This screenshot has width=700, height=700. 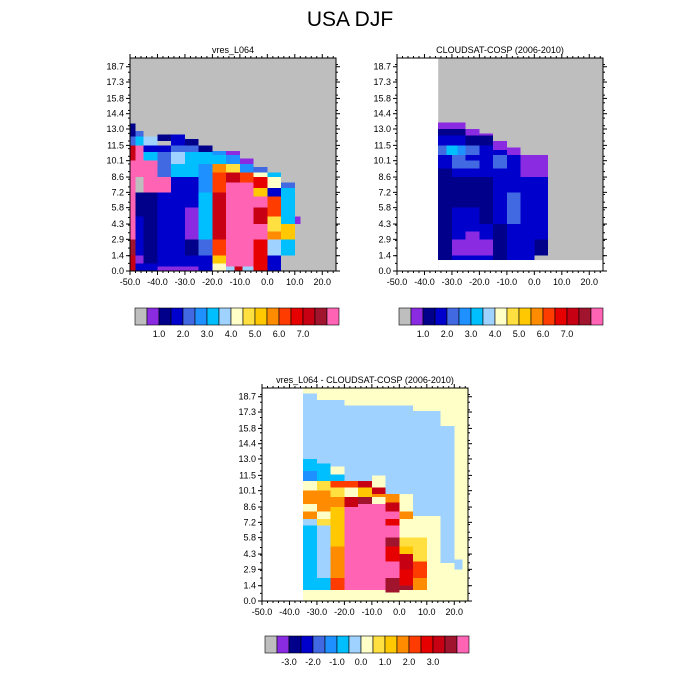 I want to click on x-tick-label: -20.0, so click(x=212, y=282).